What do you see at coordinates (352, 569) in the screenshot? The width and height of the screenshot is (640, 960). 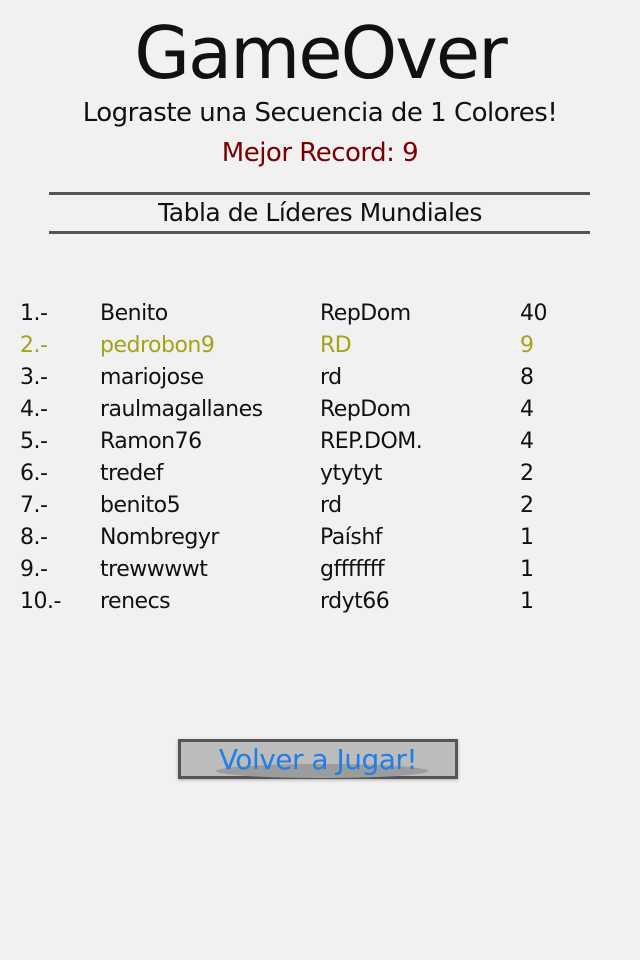 I see `country-cell: gfffffff` at bounding box center [352, 569].